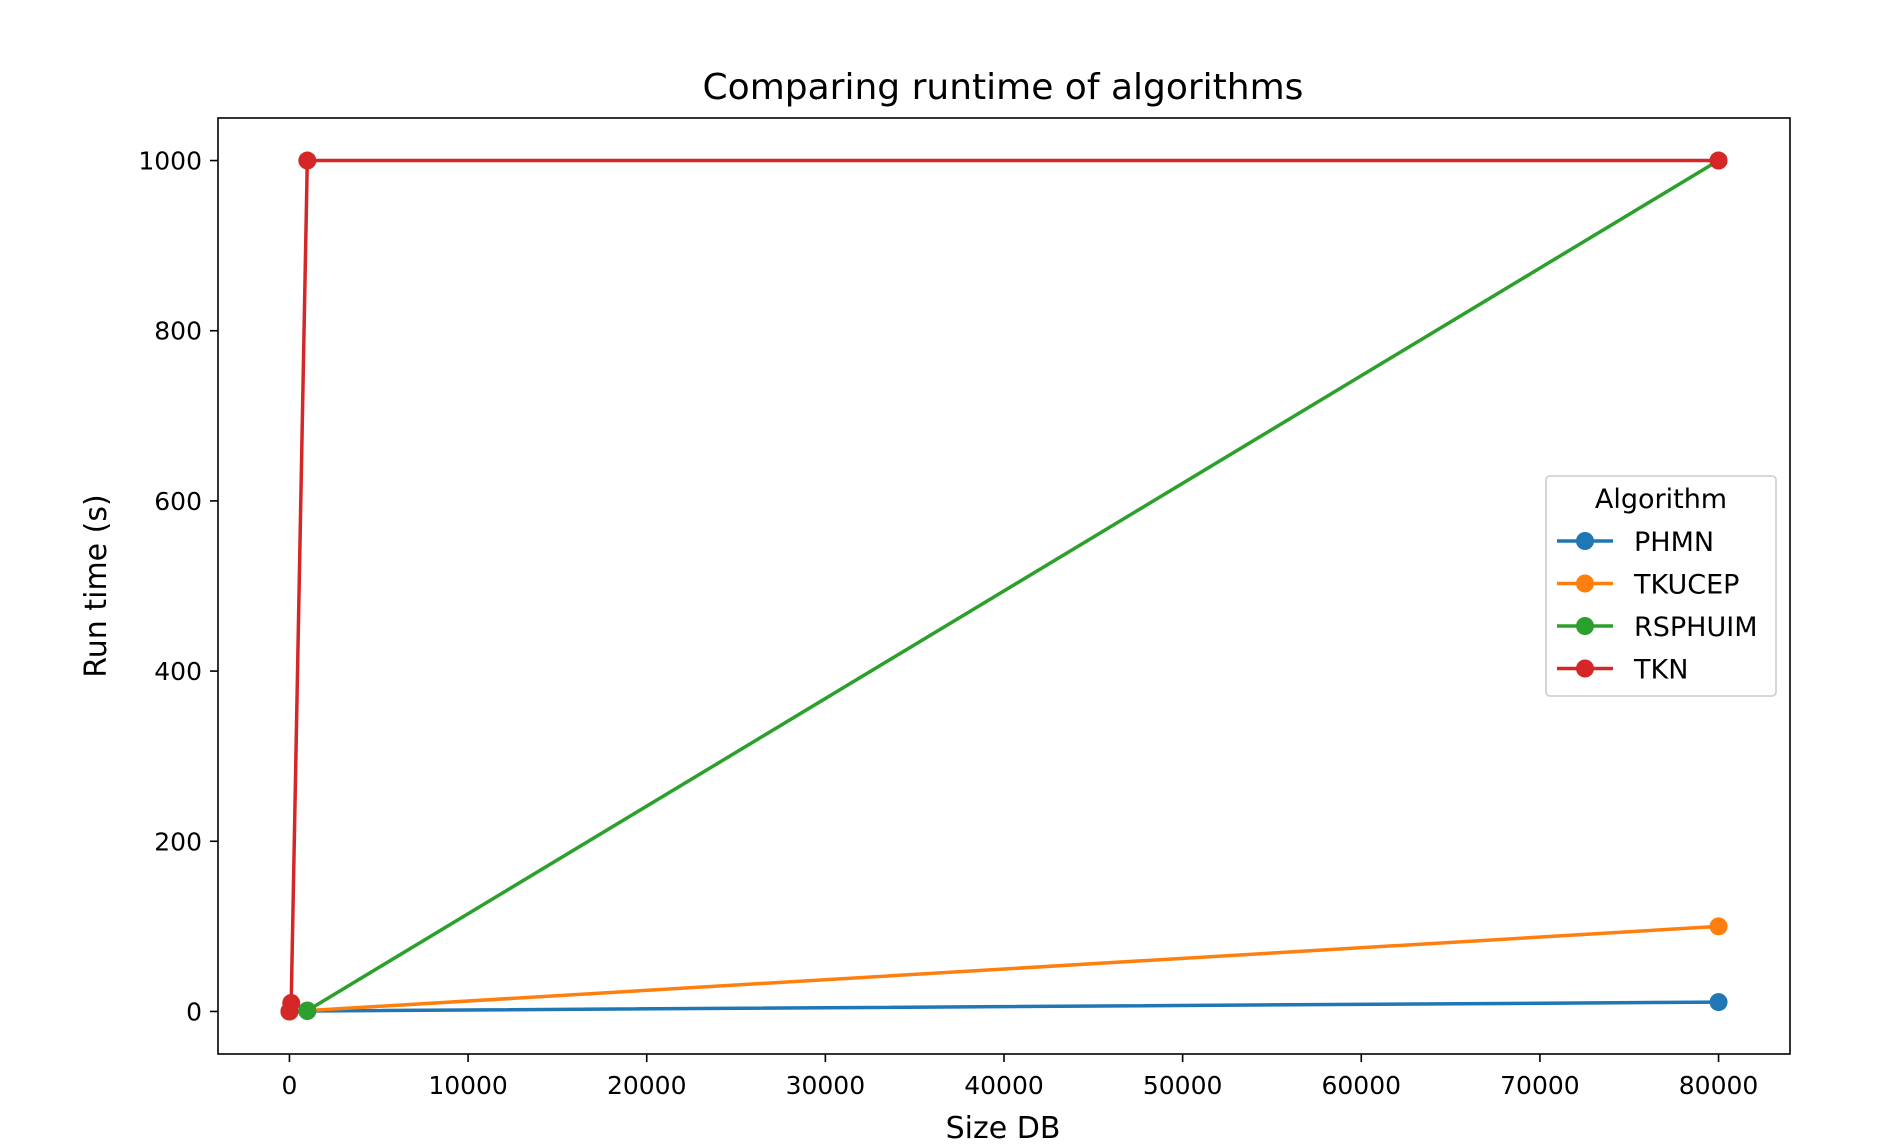  Describe the element at coordinates (1004, 1085) in the screenshot. I see `x-tick-label: 40000` at that location.